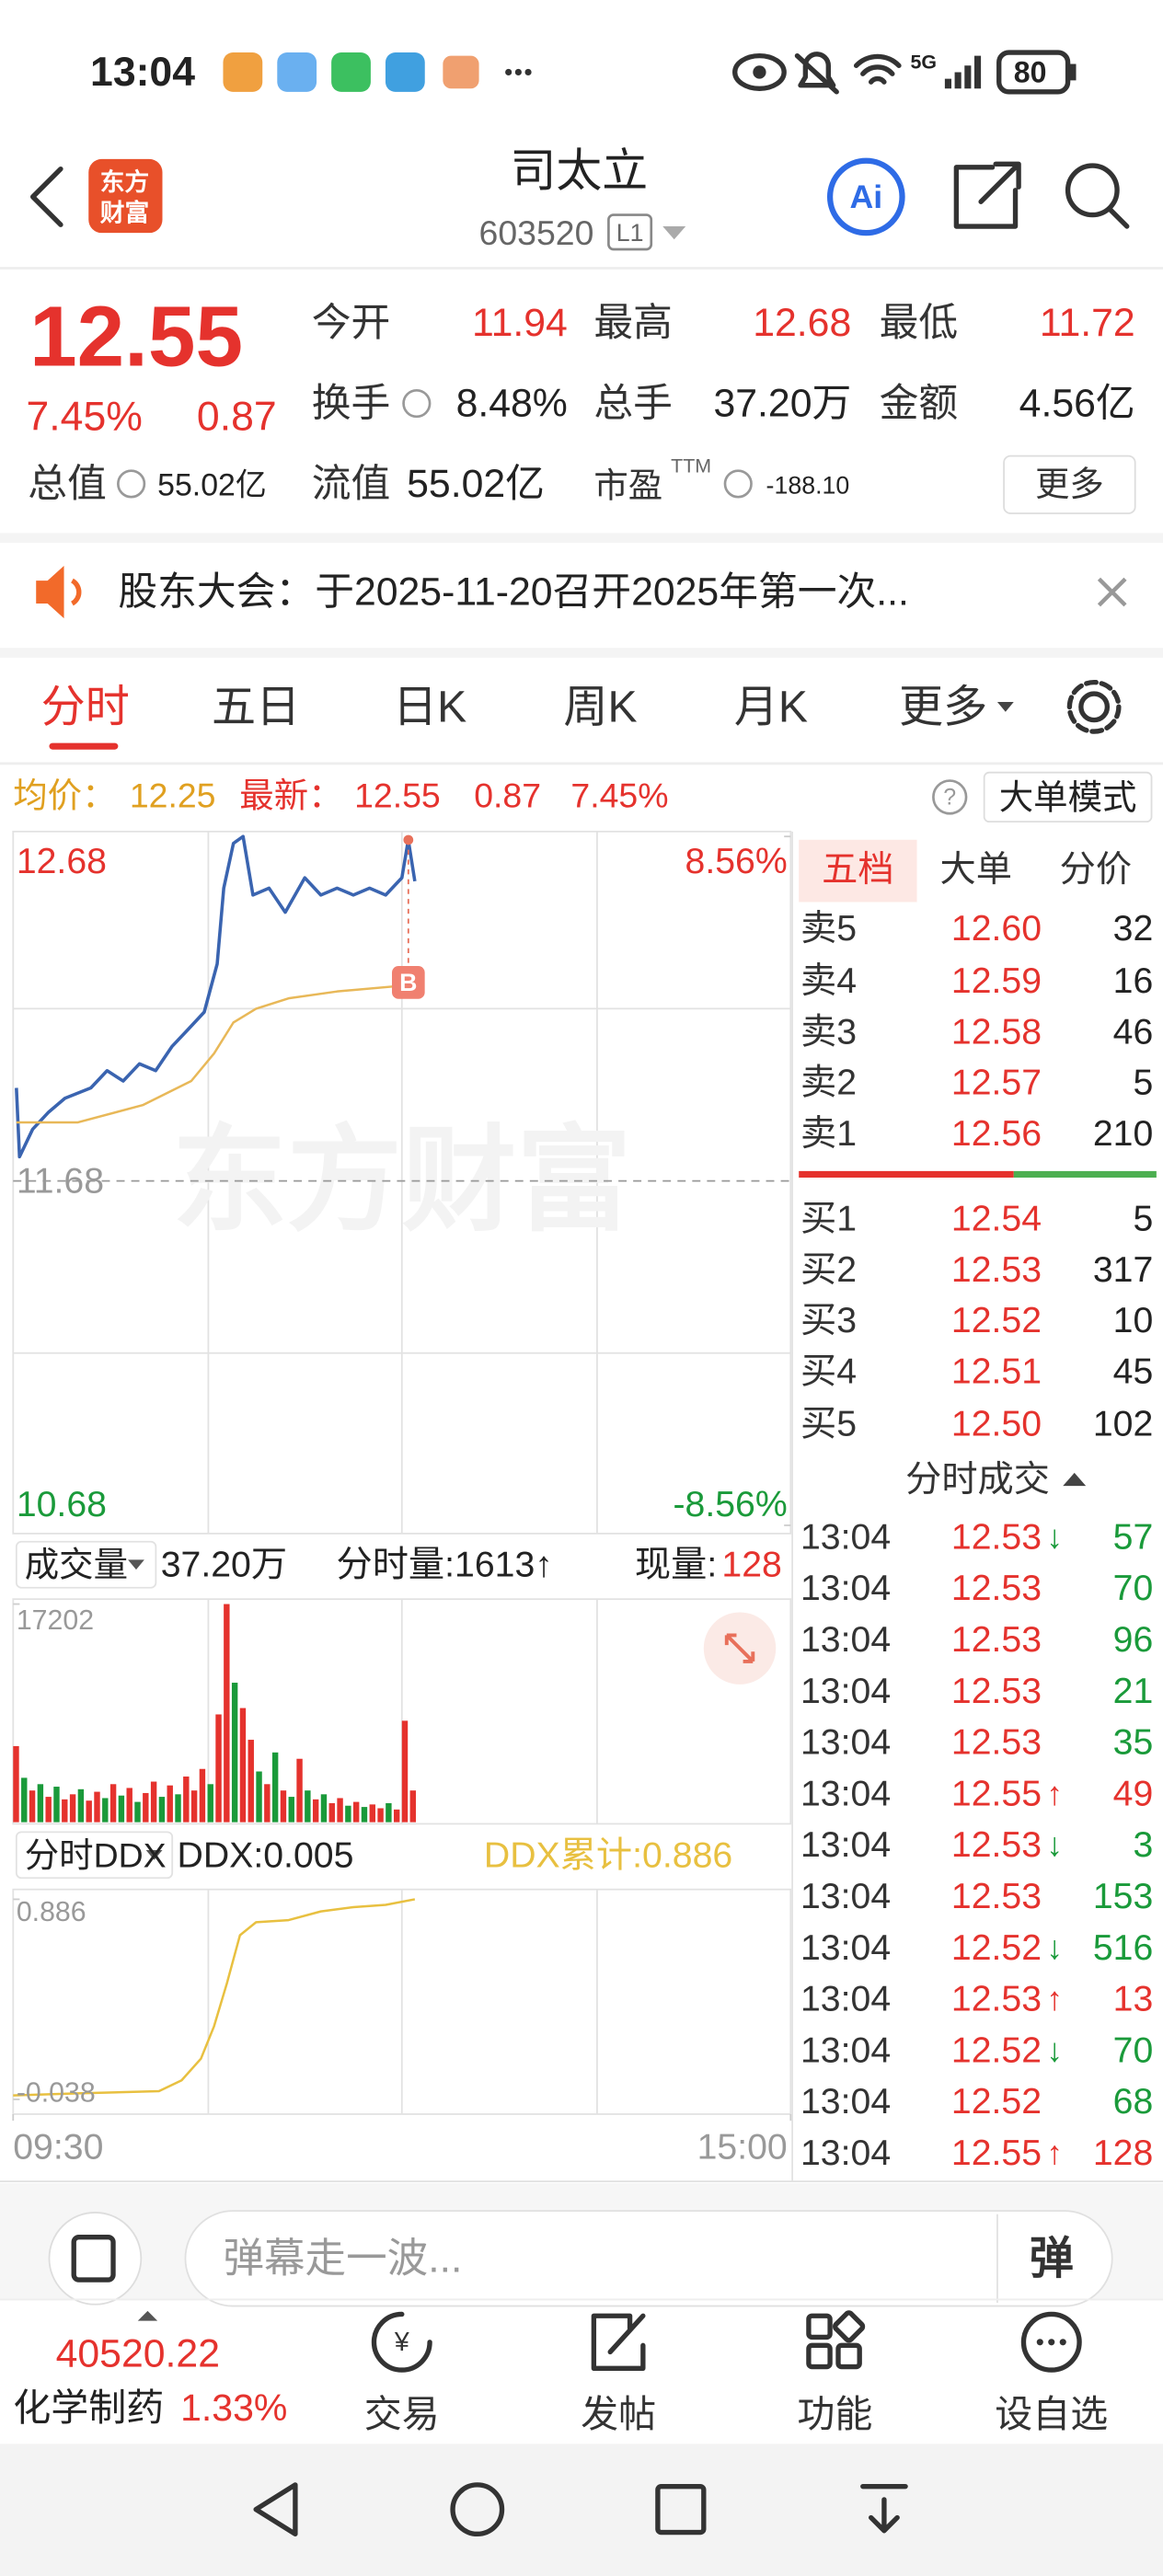 The image size is (1163, 2576). Describe the element at coordinates (1052, 2258) in the screenshot. I see `comment-button: 弹` at that location.